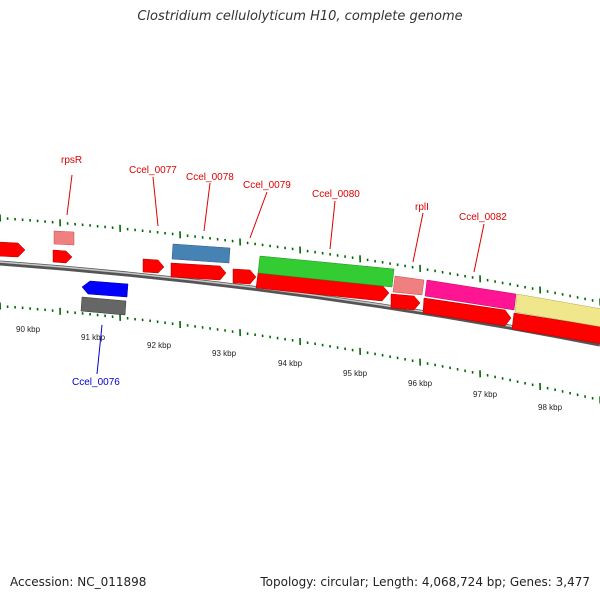  What do you see at coordinates (408, 285) in the screenshot?
I see `gene-box-rplI` at bounding box center [408, 285].